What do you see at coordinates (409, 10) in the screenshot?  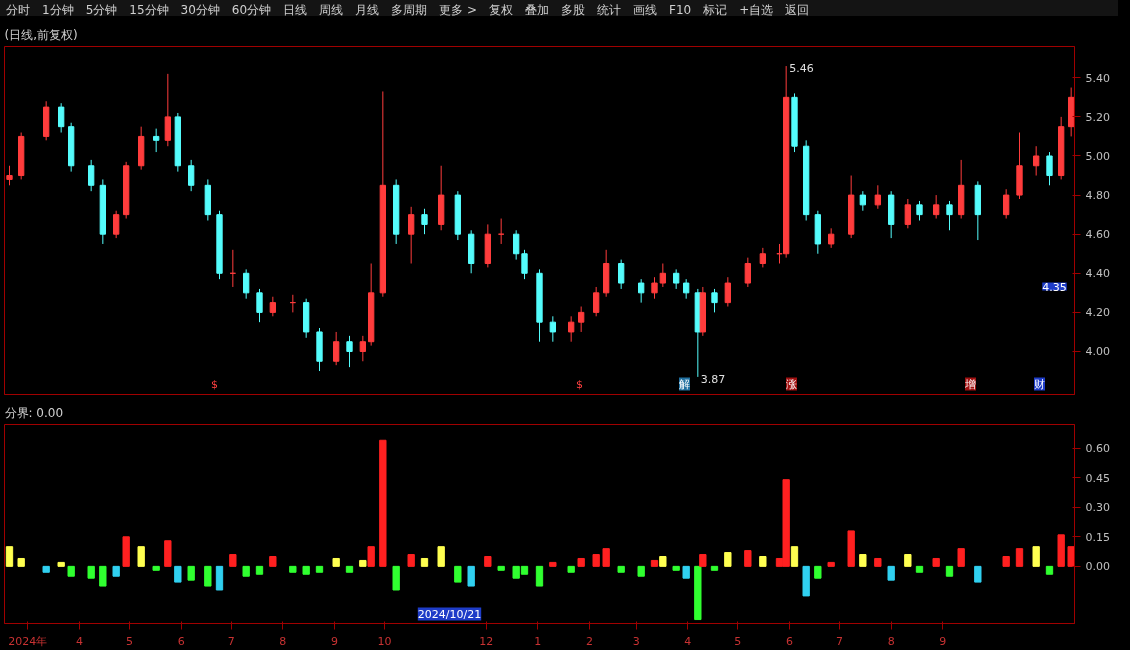 I see `text: 多周期` at bounding box center [409, 10].